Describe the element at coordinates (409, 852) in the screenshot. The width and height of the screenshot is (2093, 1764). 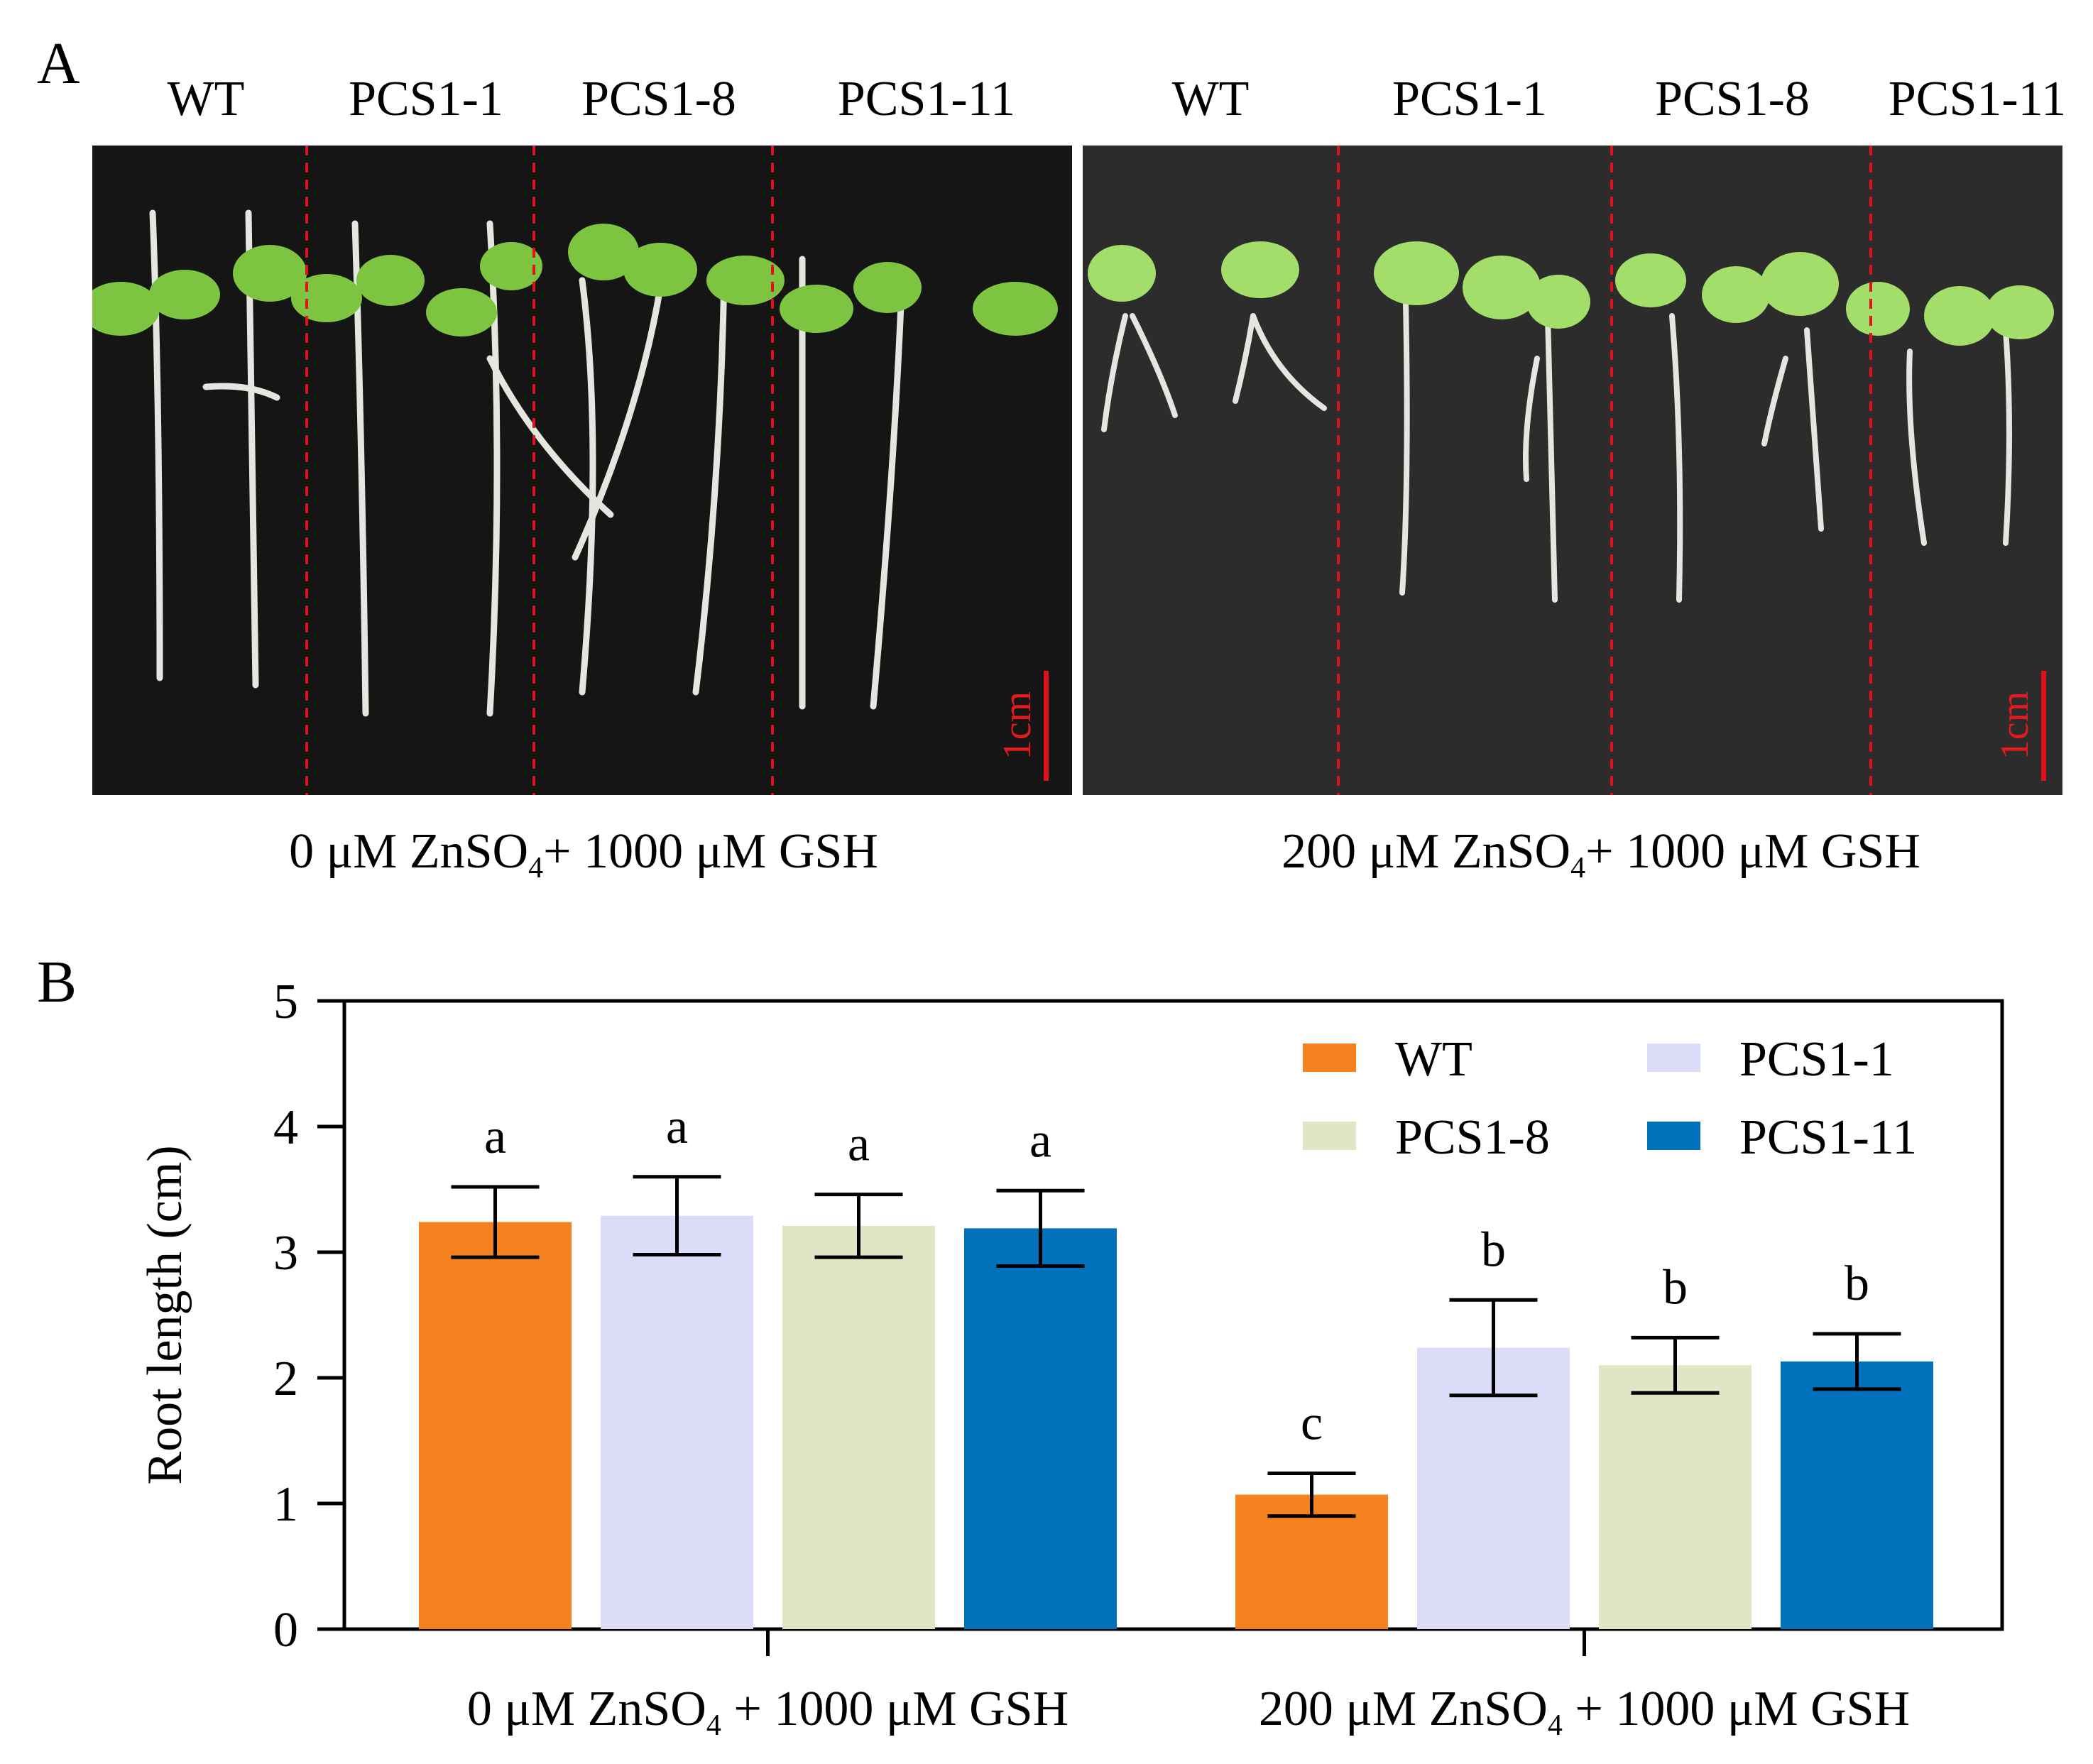
I see `condition-text: 0 μM ZnSO` at that location.